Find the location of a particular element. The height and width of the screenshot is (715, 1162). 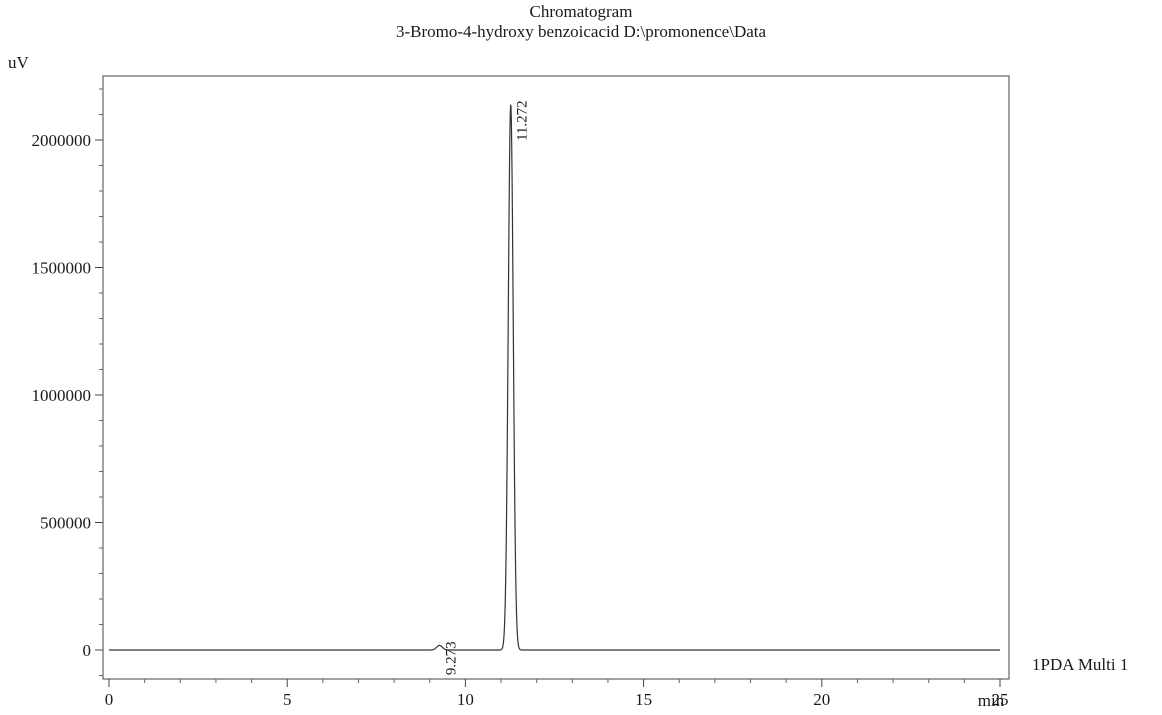

x-tick-label: 15 is located at coordinates (643, 699).